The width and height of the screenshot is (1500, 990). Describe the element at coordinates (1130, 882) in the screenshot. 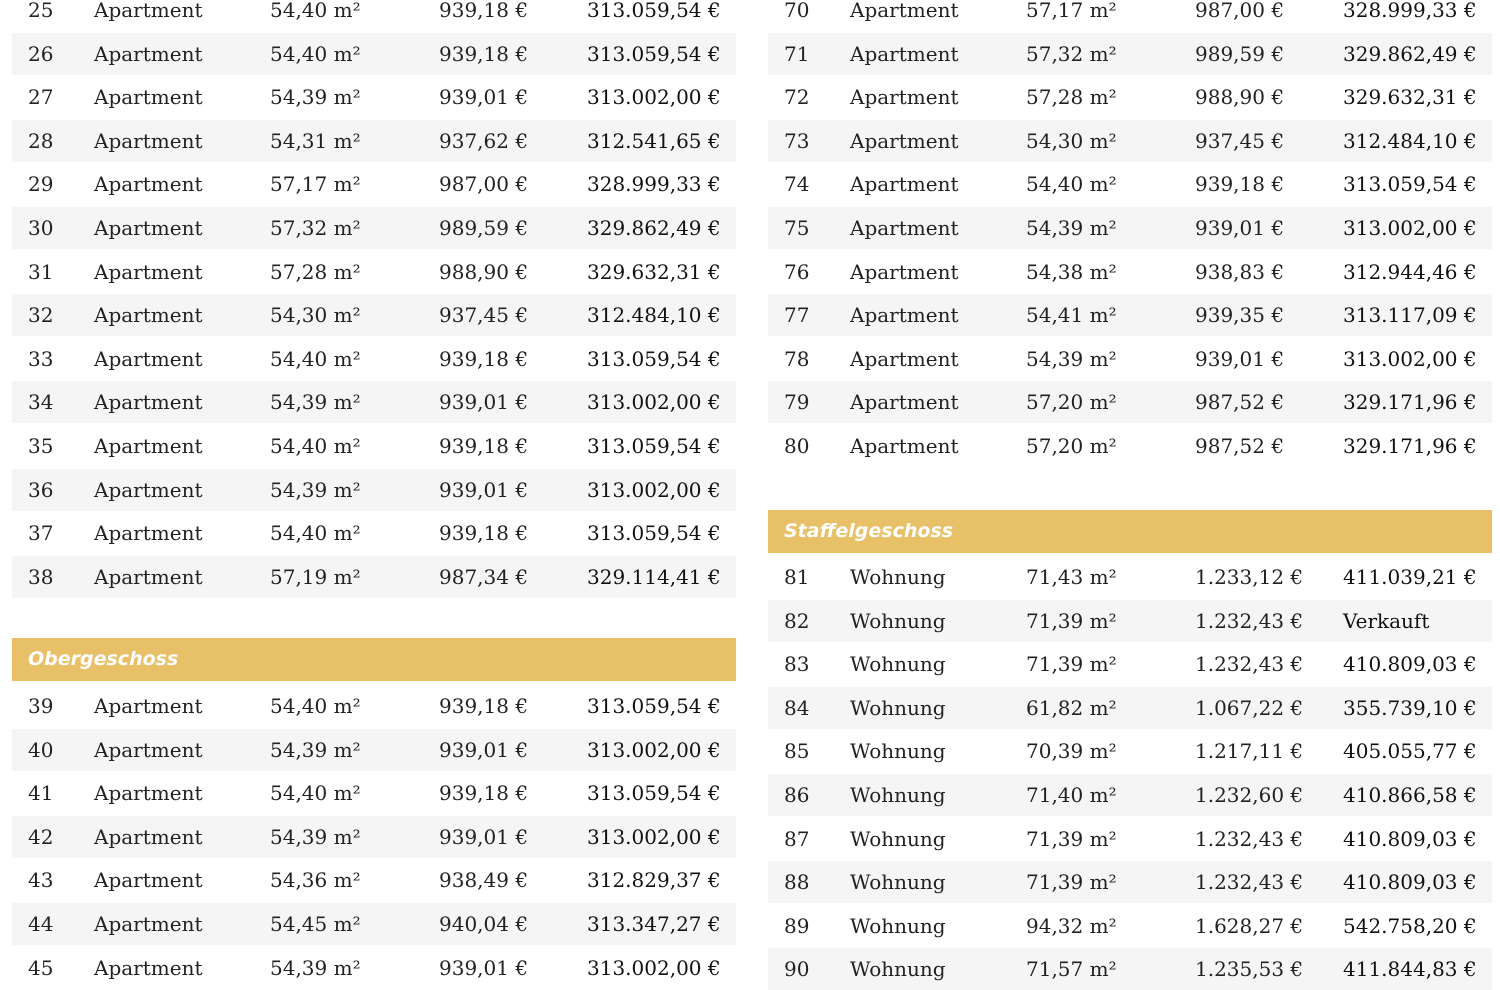

I see `table-row: 88 Wohnung 71,39 m² 1.232,43 € 410.809,03 €` at that location.